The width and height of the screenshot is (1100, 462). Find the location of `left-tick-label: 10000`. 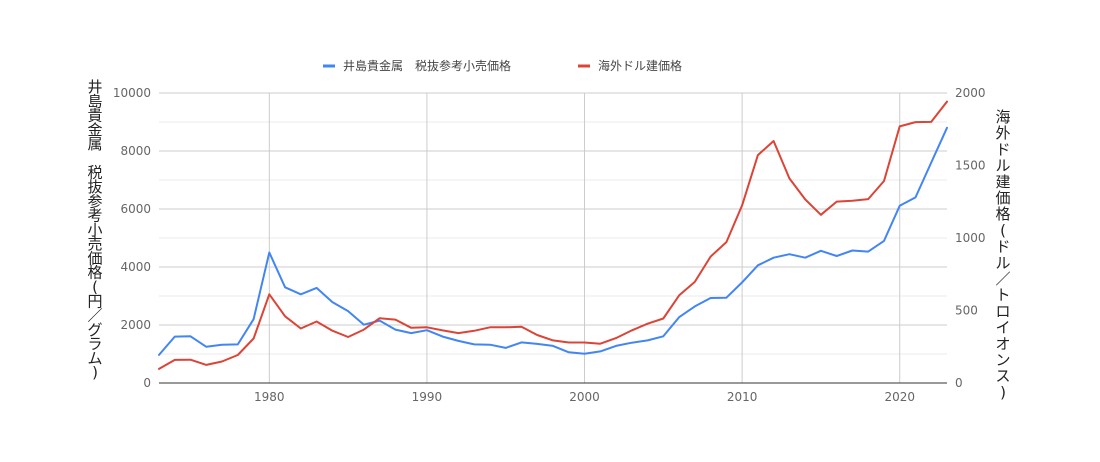

left-tick-label: 10000 is located at coordinates (132, 93).